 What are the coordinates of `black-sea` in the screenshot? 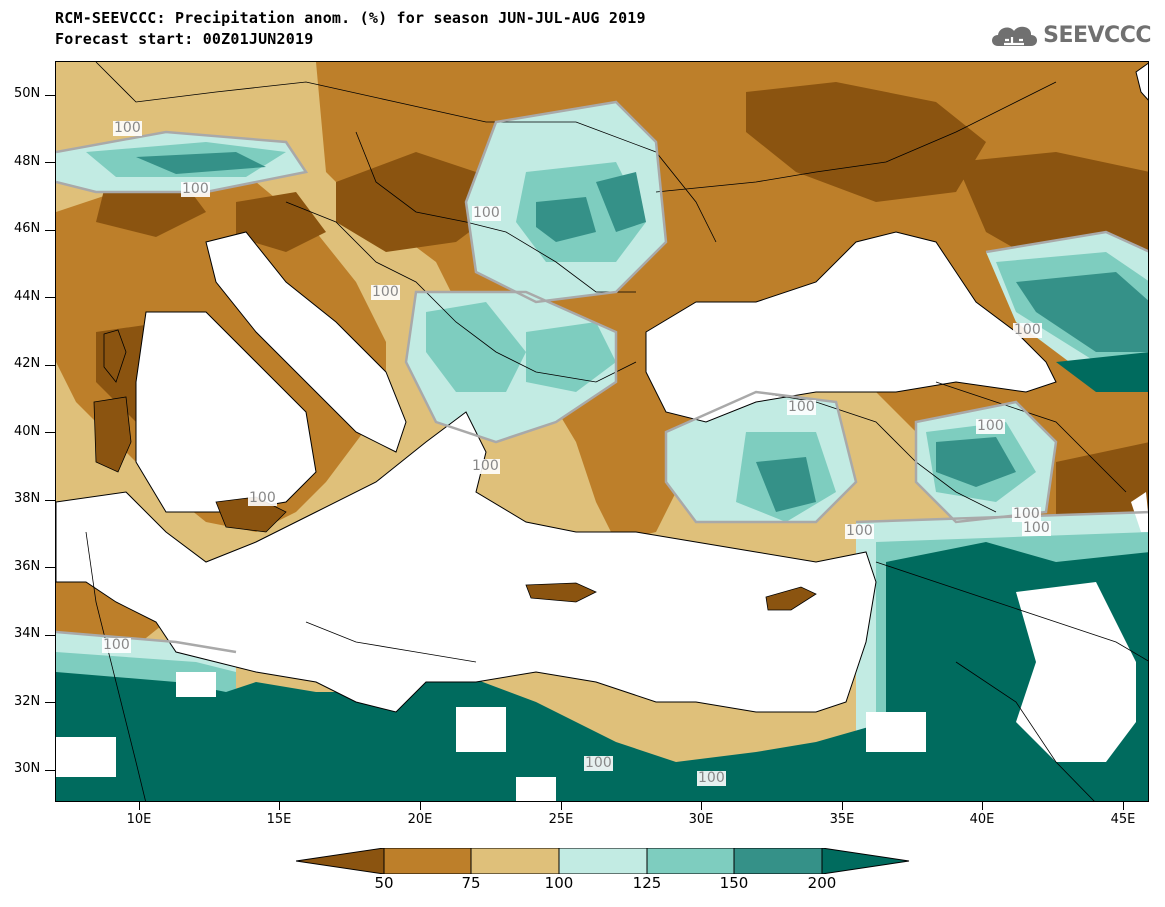 It's located at (851, 327).